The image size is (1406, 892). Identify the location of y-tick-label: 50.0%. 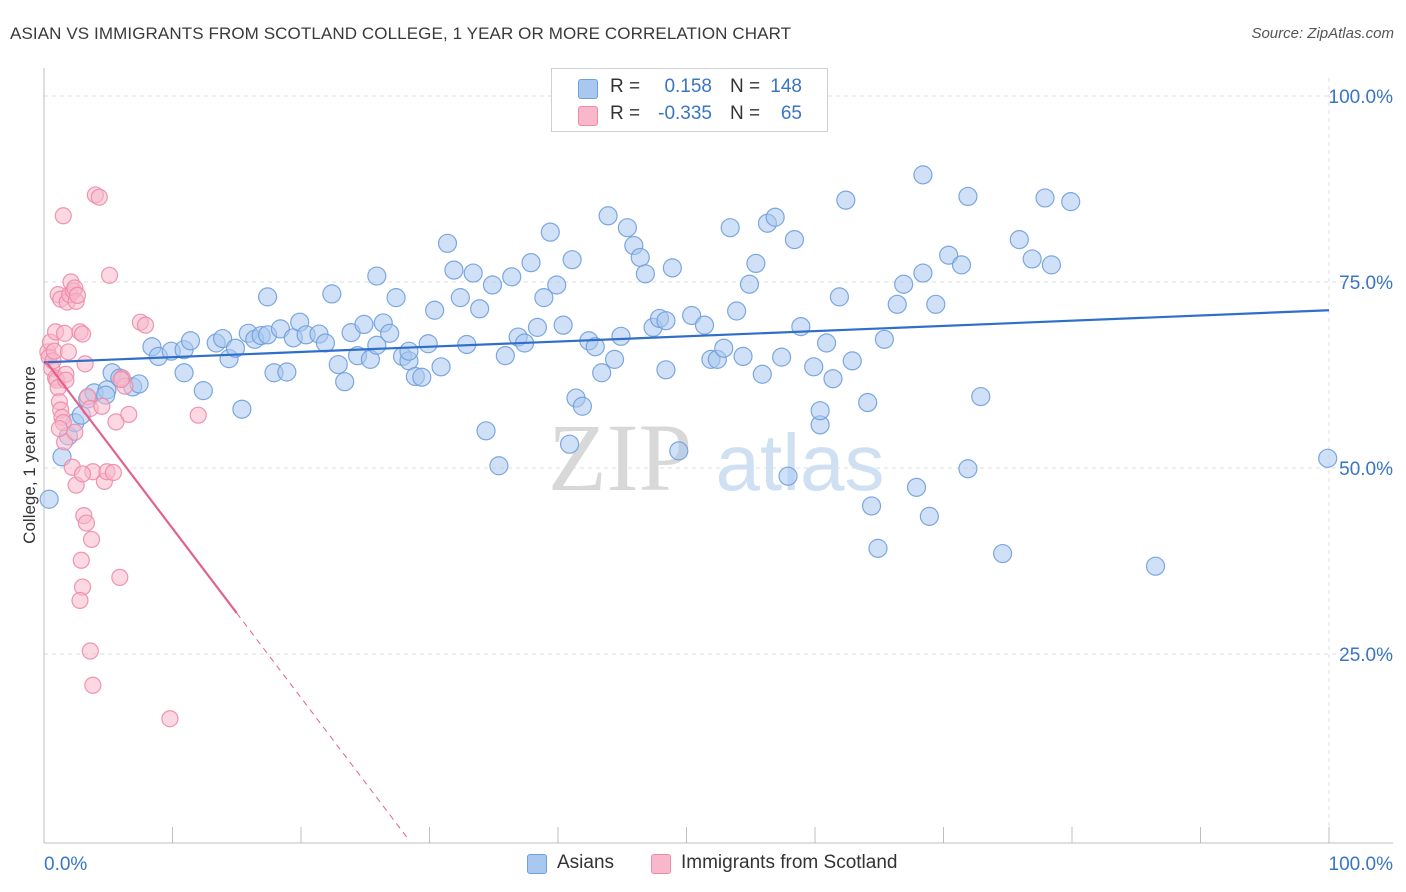
(1366, 469).